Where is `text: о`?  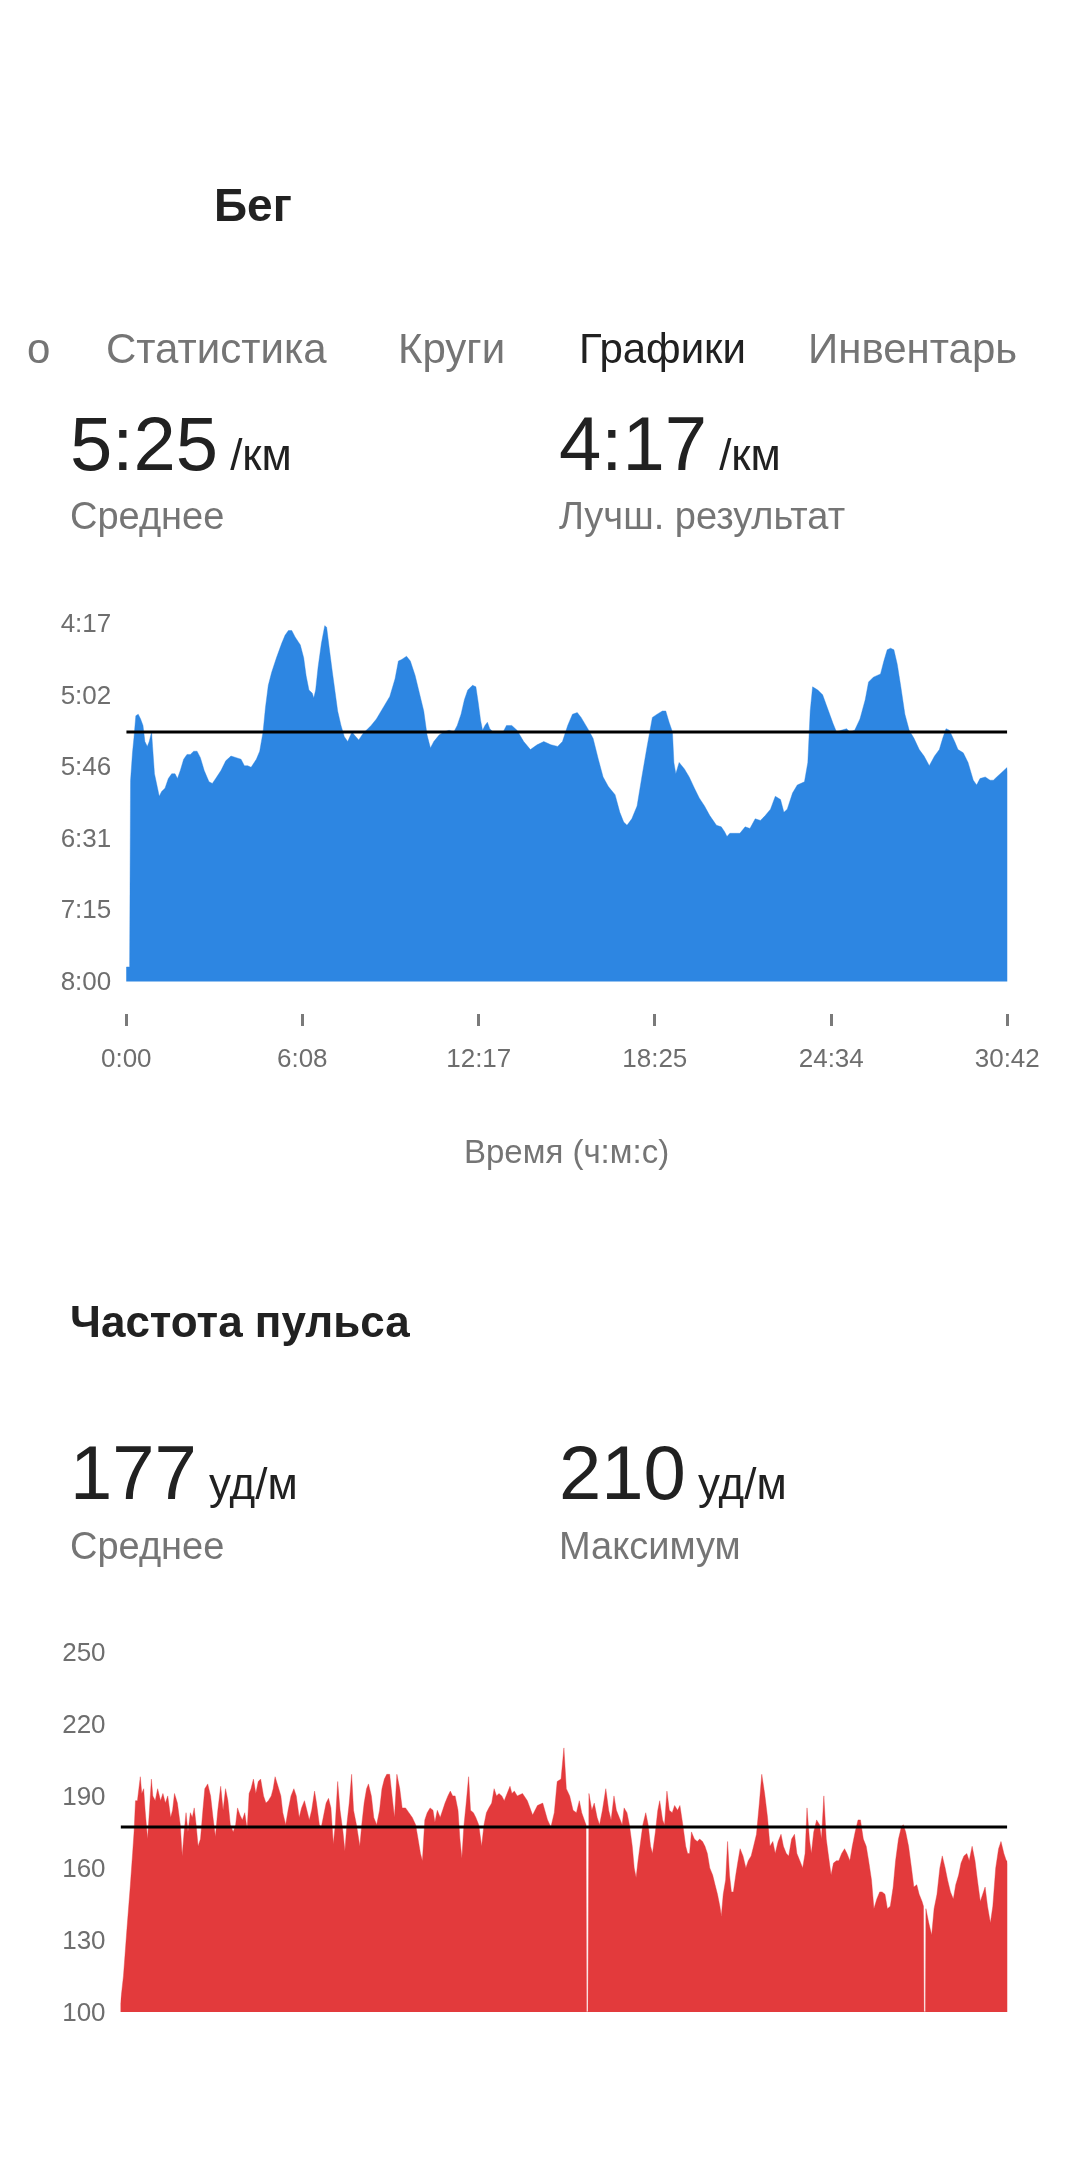
text: о is located at coordinates (39, 348).